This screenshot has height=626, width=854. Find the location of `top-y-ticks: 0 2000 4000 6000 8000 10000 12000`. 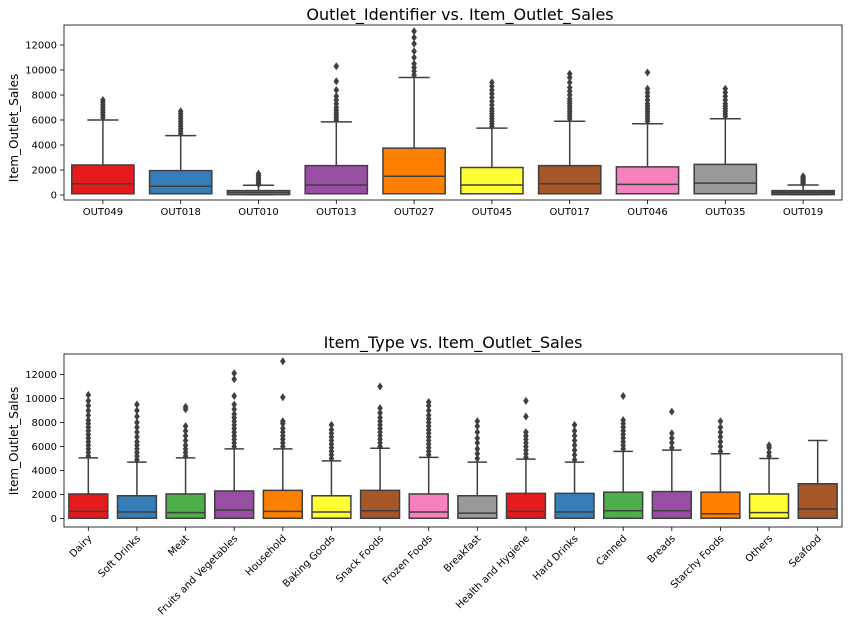

top-y-ticks: 0 2000 4000 6000 8000 10000 12000 is located at coordinates (44, 121).